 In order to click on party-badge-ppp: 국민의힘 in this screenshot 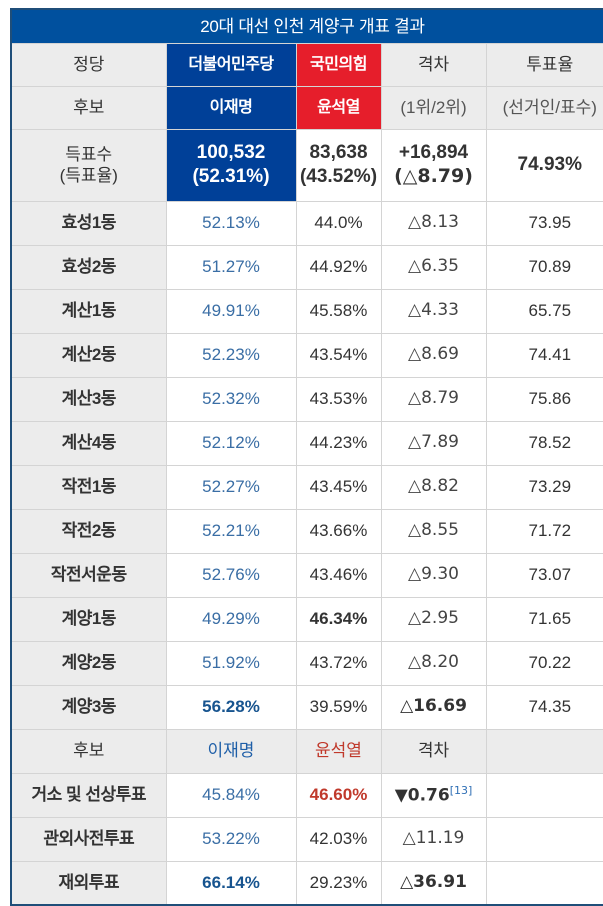, I will do `click(338, 64)`.